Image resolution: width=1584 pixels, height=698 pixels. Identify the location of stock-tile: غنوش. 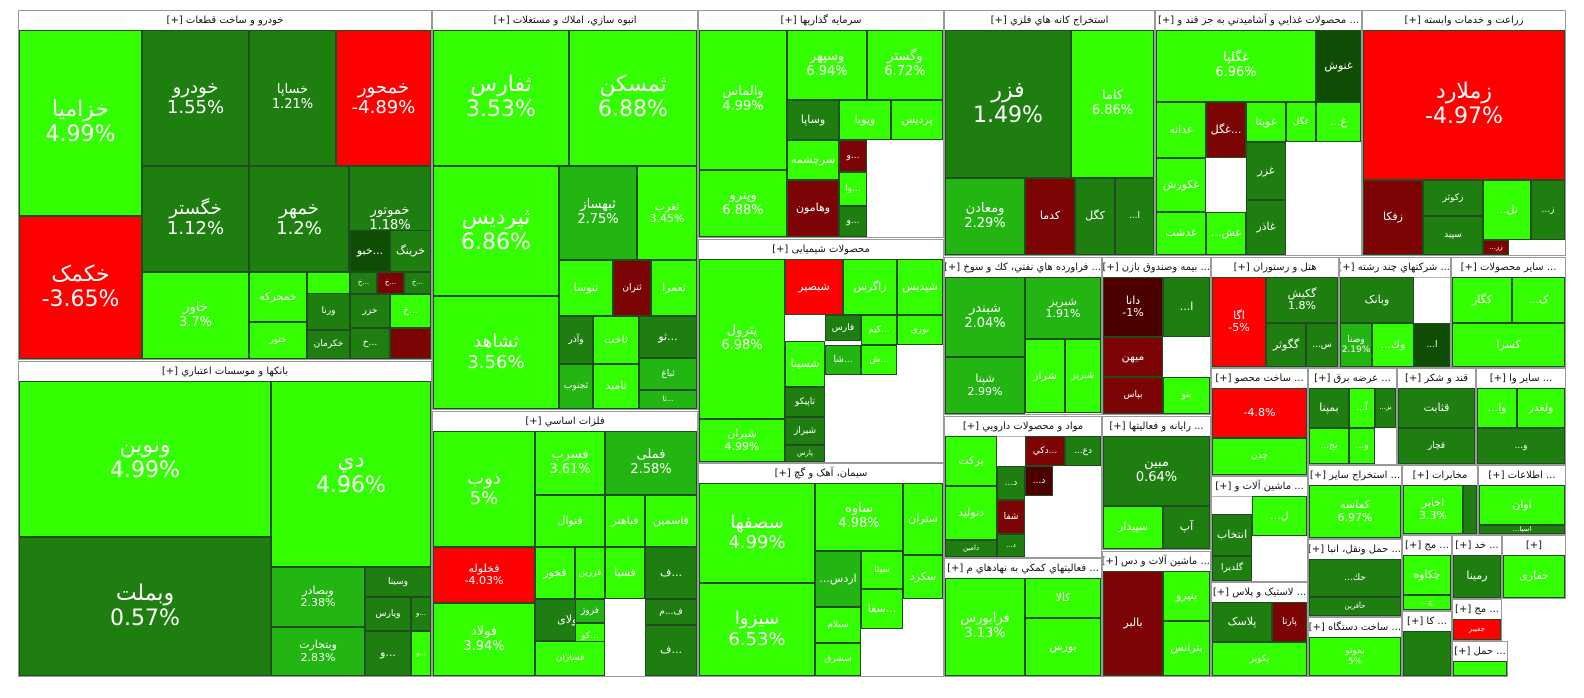
(1338, 66).